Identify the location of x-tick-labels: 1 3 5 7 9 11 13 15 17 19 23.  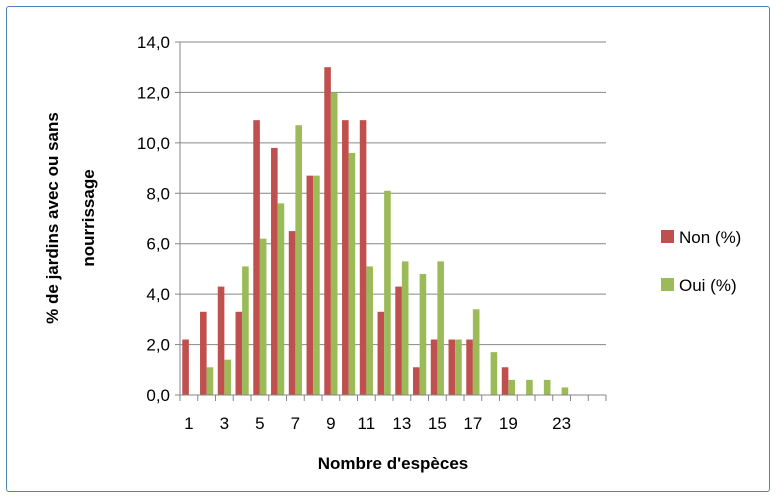
(377, 423).